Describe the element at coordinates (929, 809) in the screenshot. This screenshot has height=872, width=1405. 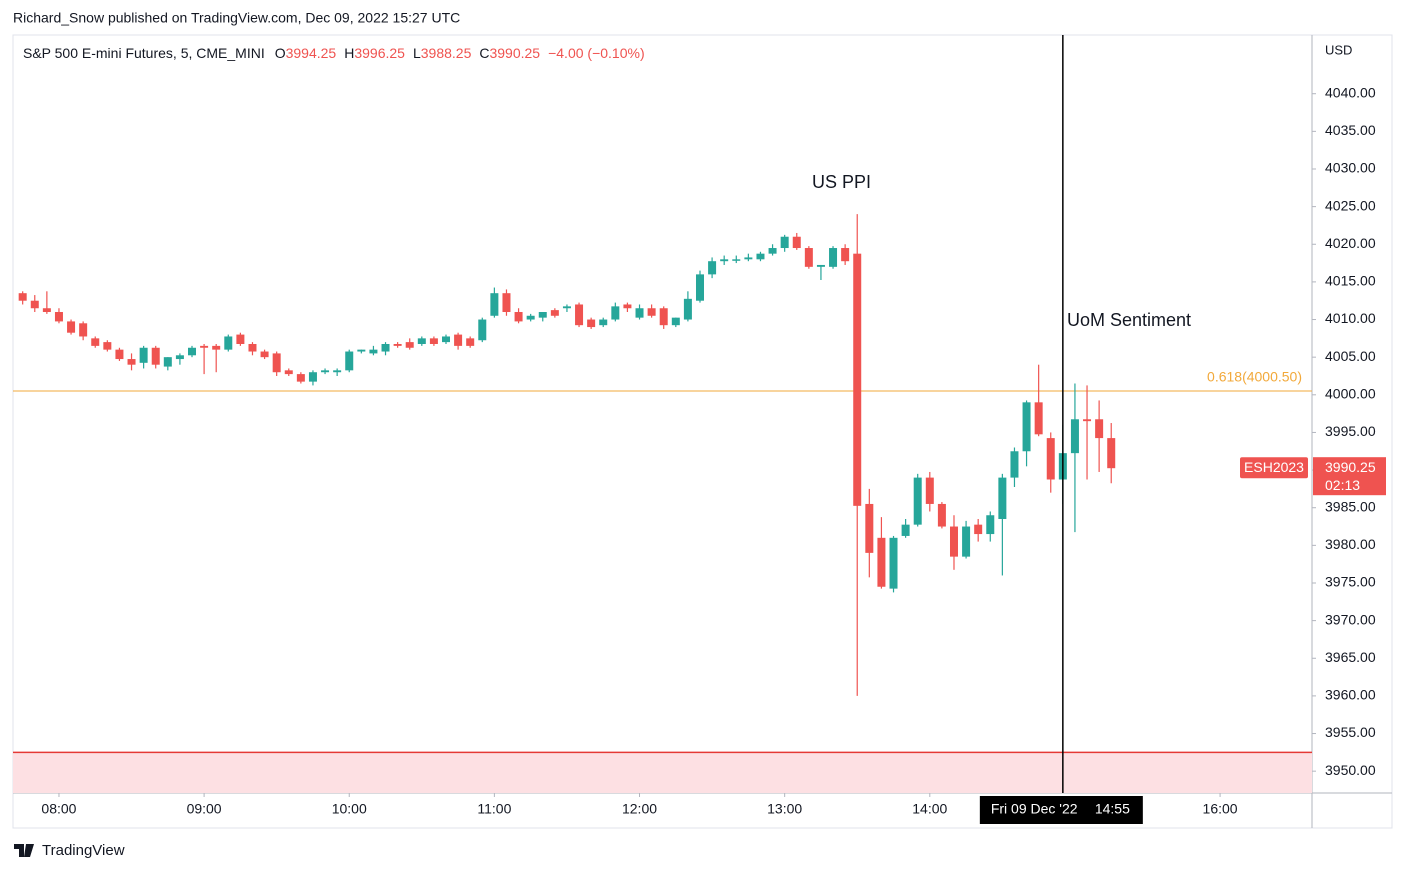
I see `x-tick-label: 14:00` at that location.